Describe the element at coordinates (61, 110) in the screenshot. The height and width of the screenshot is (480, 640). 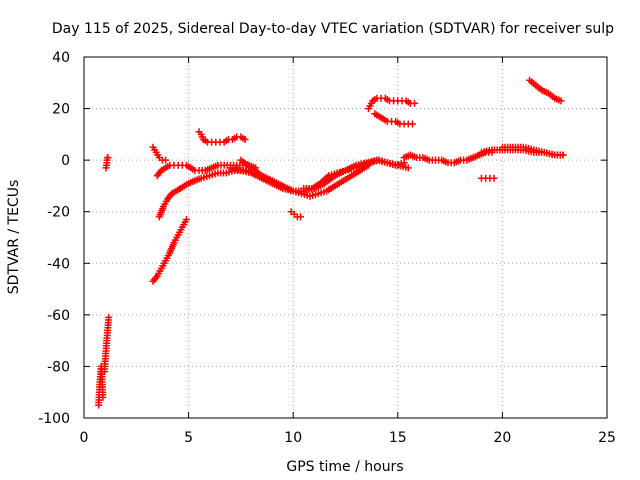
I see `y-tick-label: 20` at that location.